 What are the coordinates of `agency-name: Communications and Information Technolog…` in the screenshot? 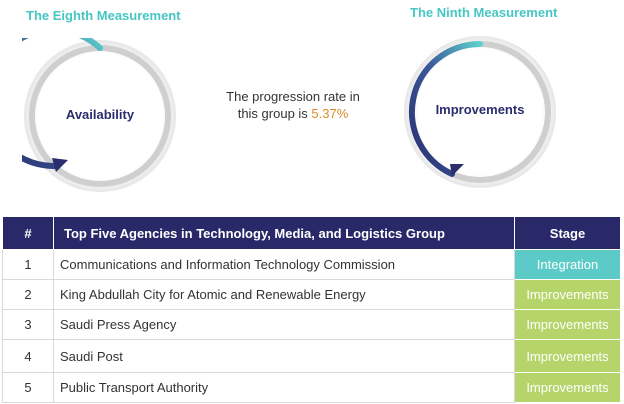 It's located at (284, 264).